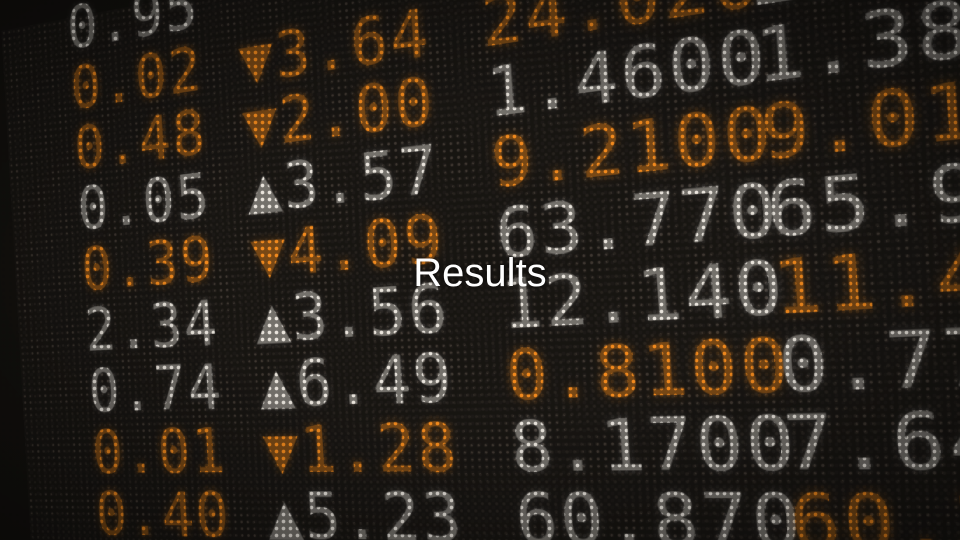  What do you see at coordinates (8, 158) in the screenshot?
I see `ticker-row: 0.48▼2.001.46001.38009` at bounding box center [8, 158].